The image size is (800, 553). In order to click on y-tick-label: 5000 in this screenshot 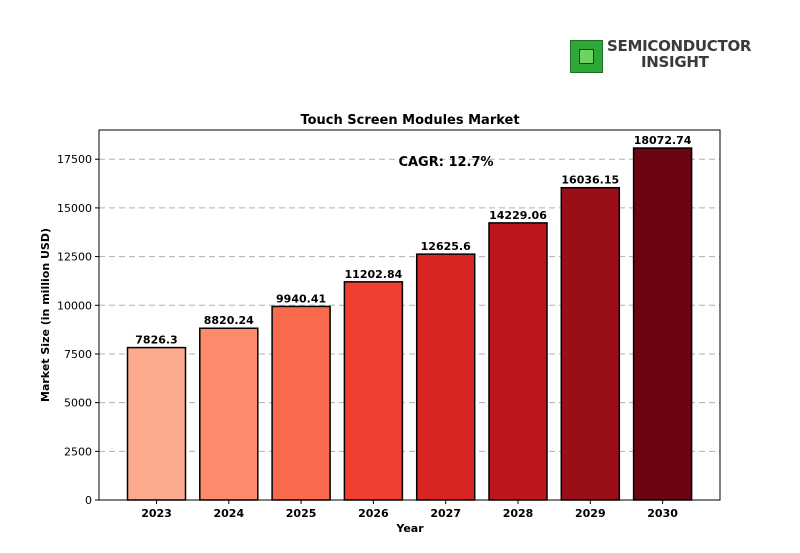, I will do `click(78, 403)`.